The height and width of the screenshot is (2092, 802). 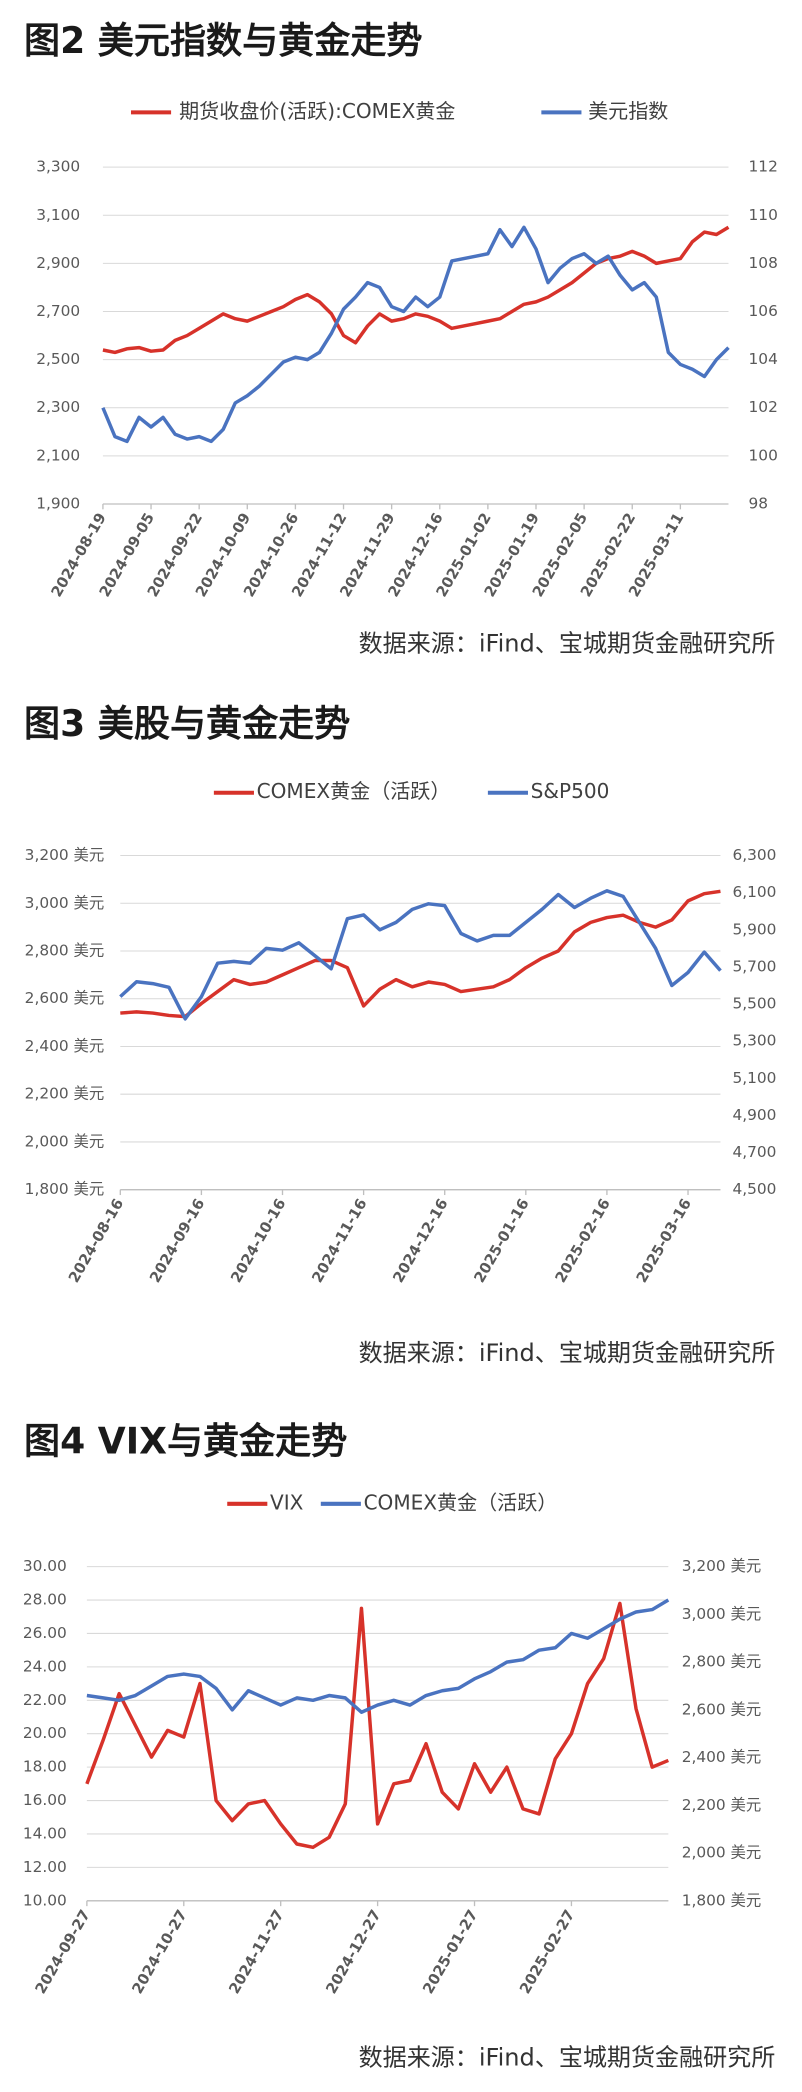 What do you see at coordinates (58, 503) in the screenshot?
I see `y-tick-label: 1,900` at bounding box center [58, 503].